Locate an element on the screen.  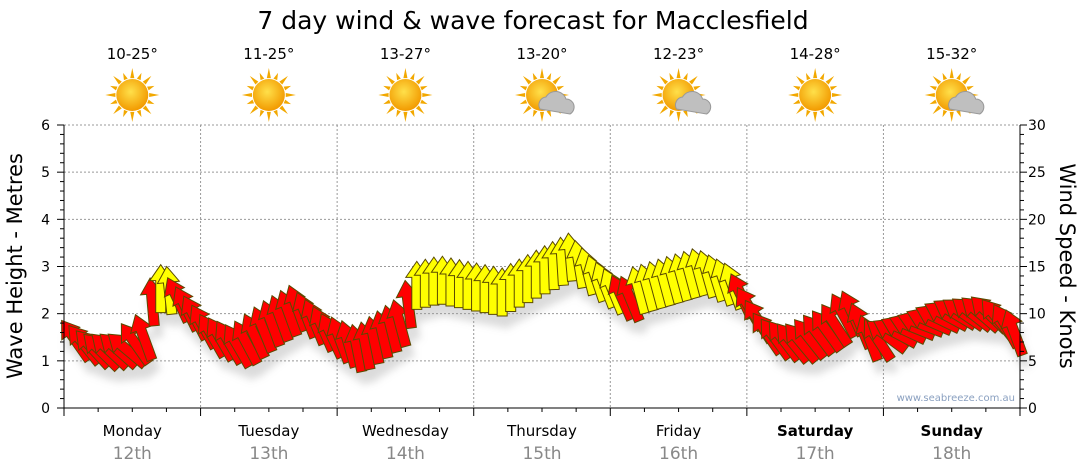
watermark: www.seabreeze.com.au is located at coordinates (956, 398).